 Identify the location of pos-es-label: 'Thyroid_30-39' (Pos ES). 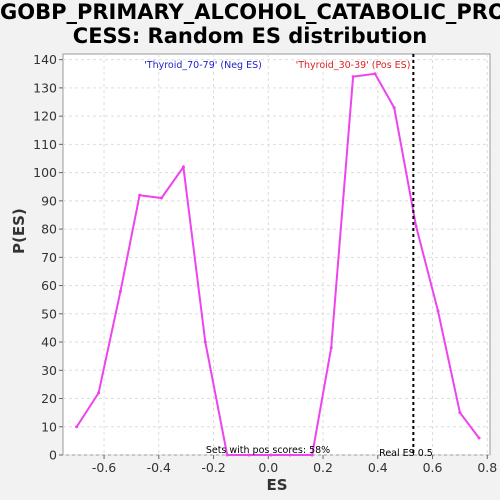
(353, 65).